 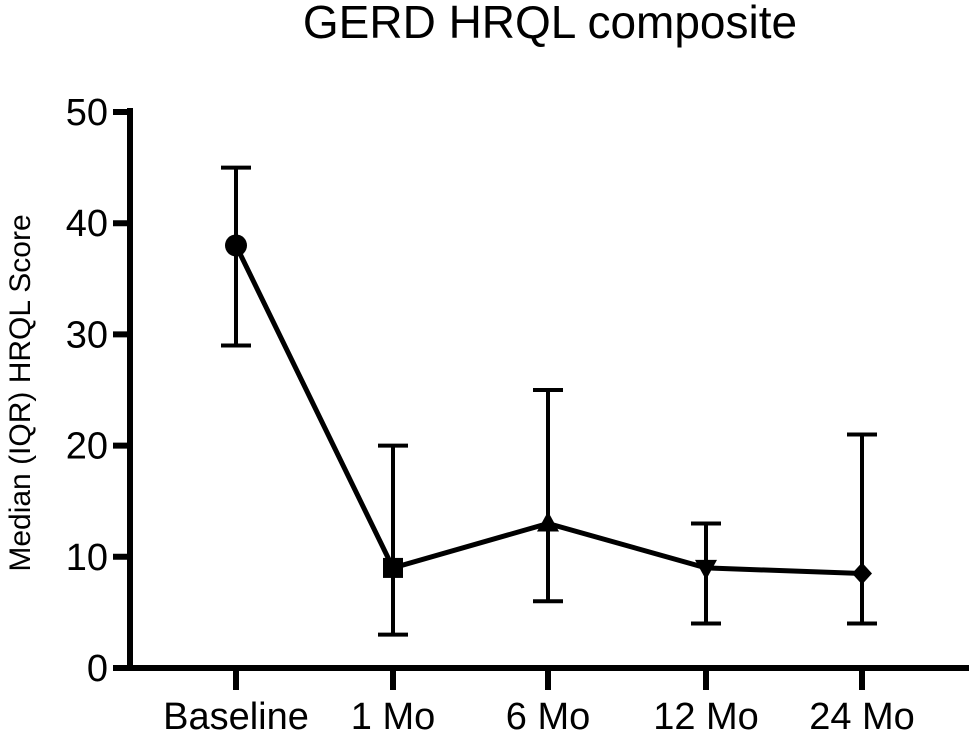 What do you see at coordinates (706, 713) in the screenshot?
I see `x-tick-label: 12 Mo` at bounding box center [706, 713].